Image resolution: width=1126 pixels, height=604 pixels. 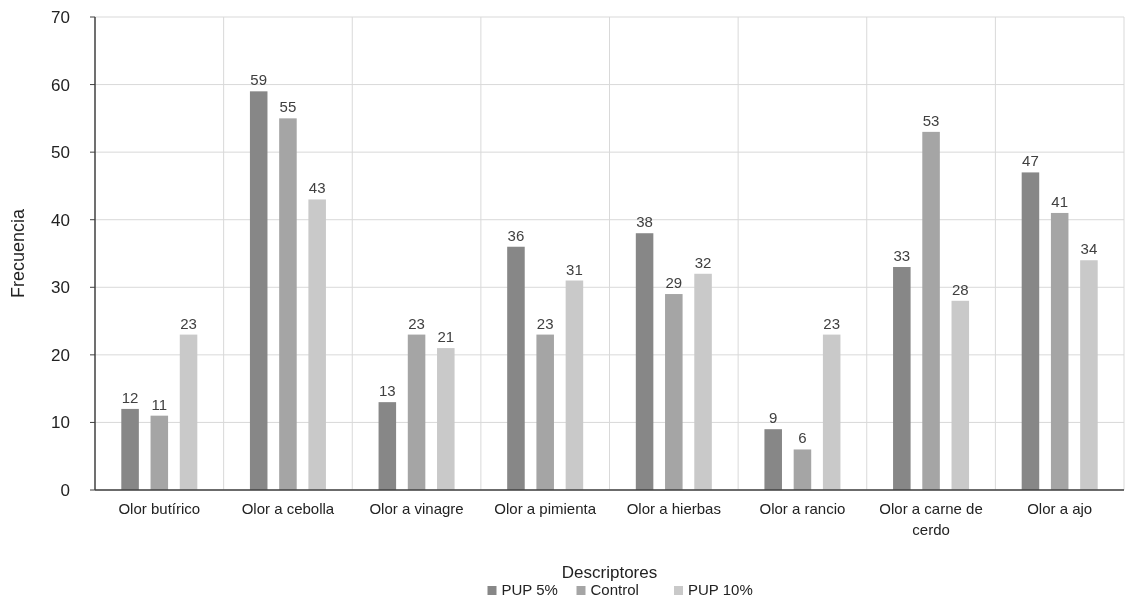 What do you see at coordinates (288, 508) in the screenshot?
I see `x-tick-label: Olor a cebolla` at bounding box center [288, 508].